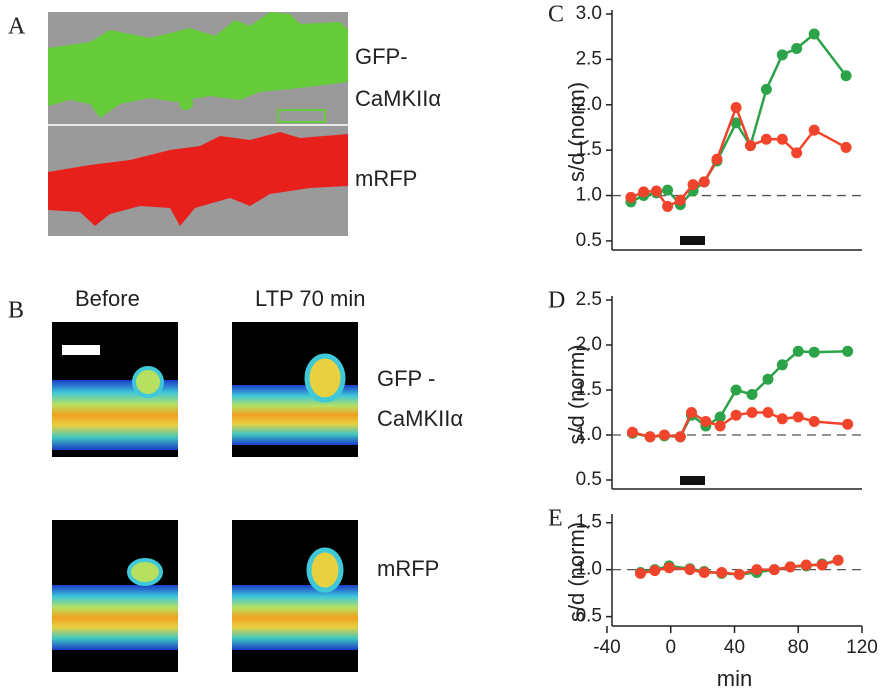 This screenshot has width=892, height=692. Describe the element at coordinates (798, 647) in the screenshot. I see `x-tick-label: 80` at that location.